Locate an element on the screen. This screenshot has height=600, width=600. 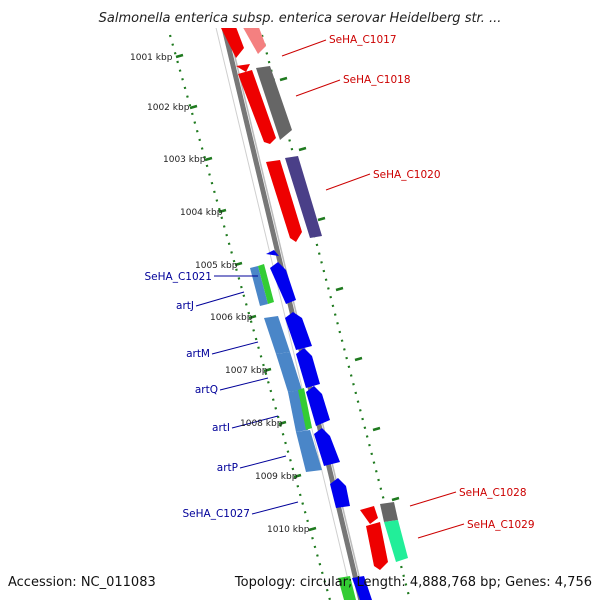
gene-artQ is located at coordinates (309, 409).